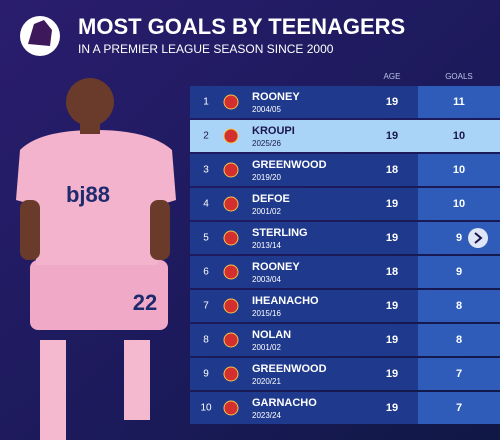 Image resolution: width=500 pixels, height=440 pixels. Describe the element at coordinates (206, 136) in the screenshot. I see `rank: 2` at that location.